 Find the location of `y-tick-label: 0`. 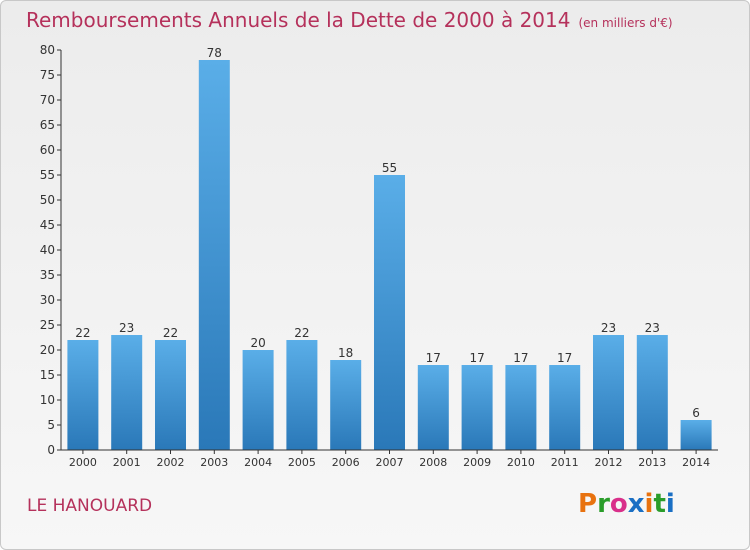

y-tick-label: 0 is located at coordinates (51, 450).